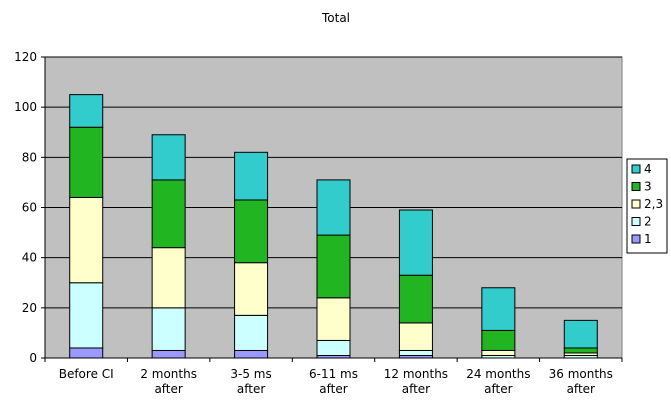  I want to click on x-category-label: 3-5 ms after, so click(250, 381).